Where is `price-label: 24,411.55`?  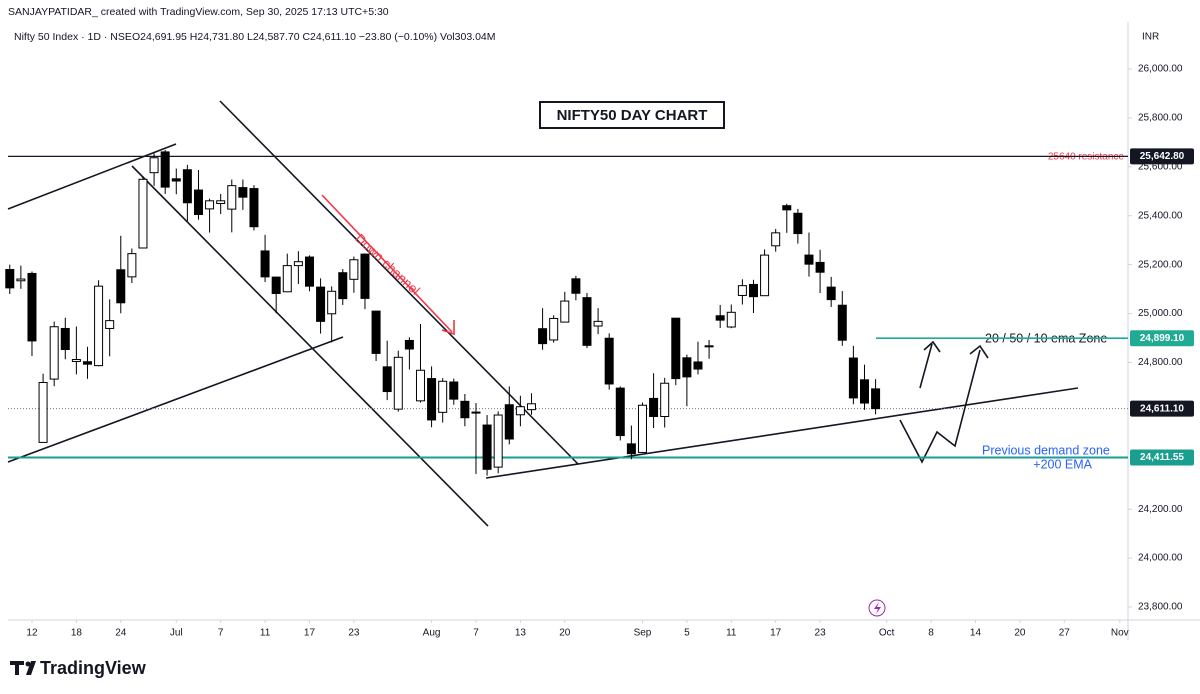 price-label: 24,411.55 is located at coordinates (1162, 457).